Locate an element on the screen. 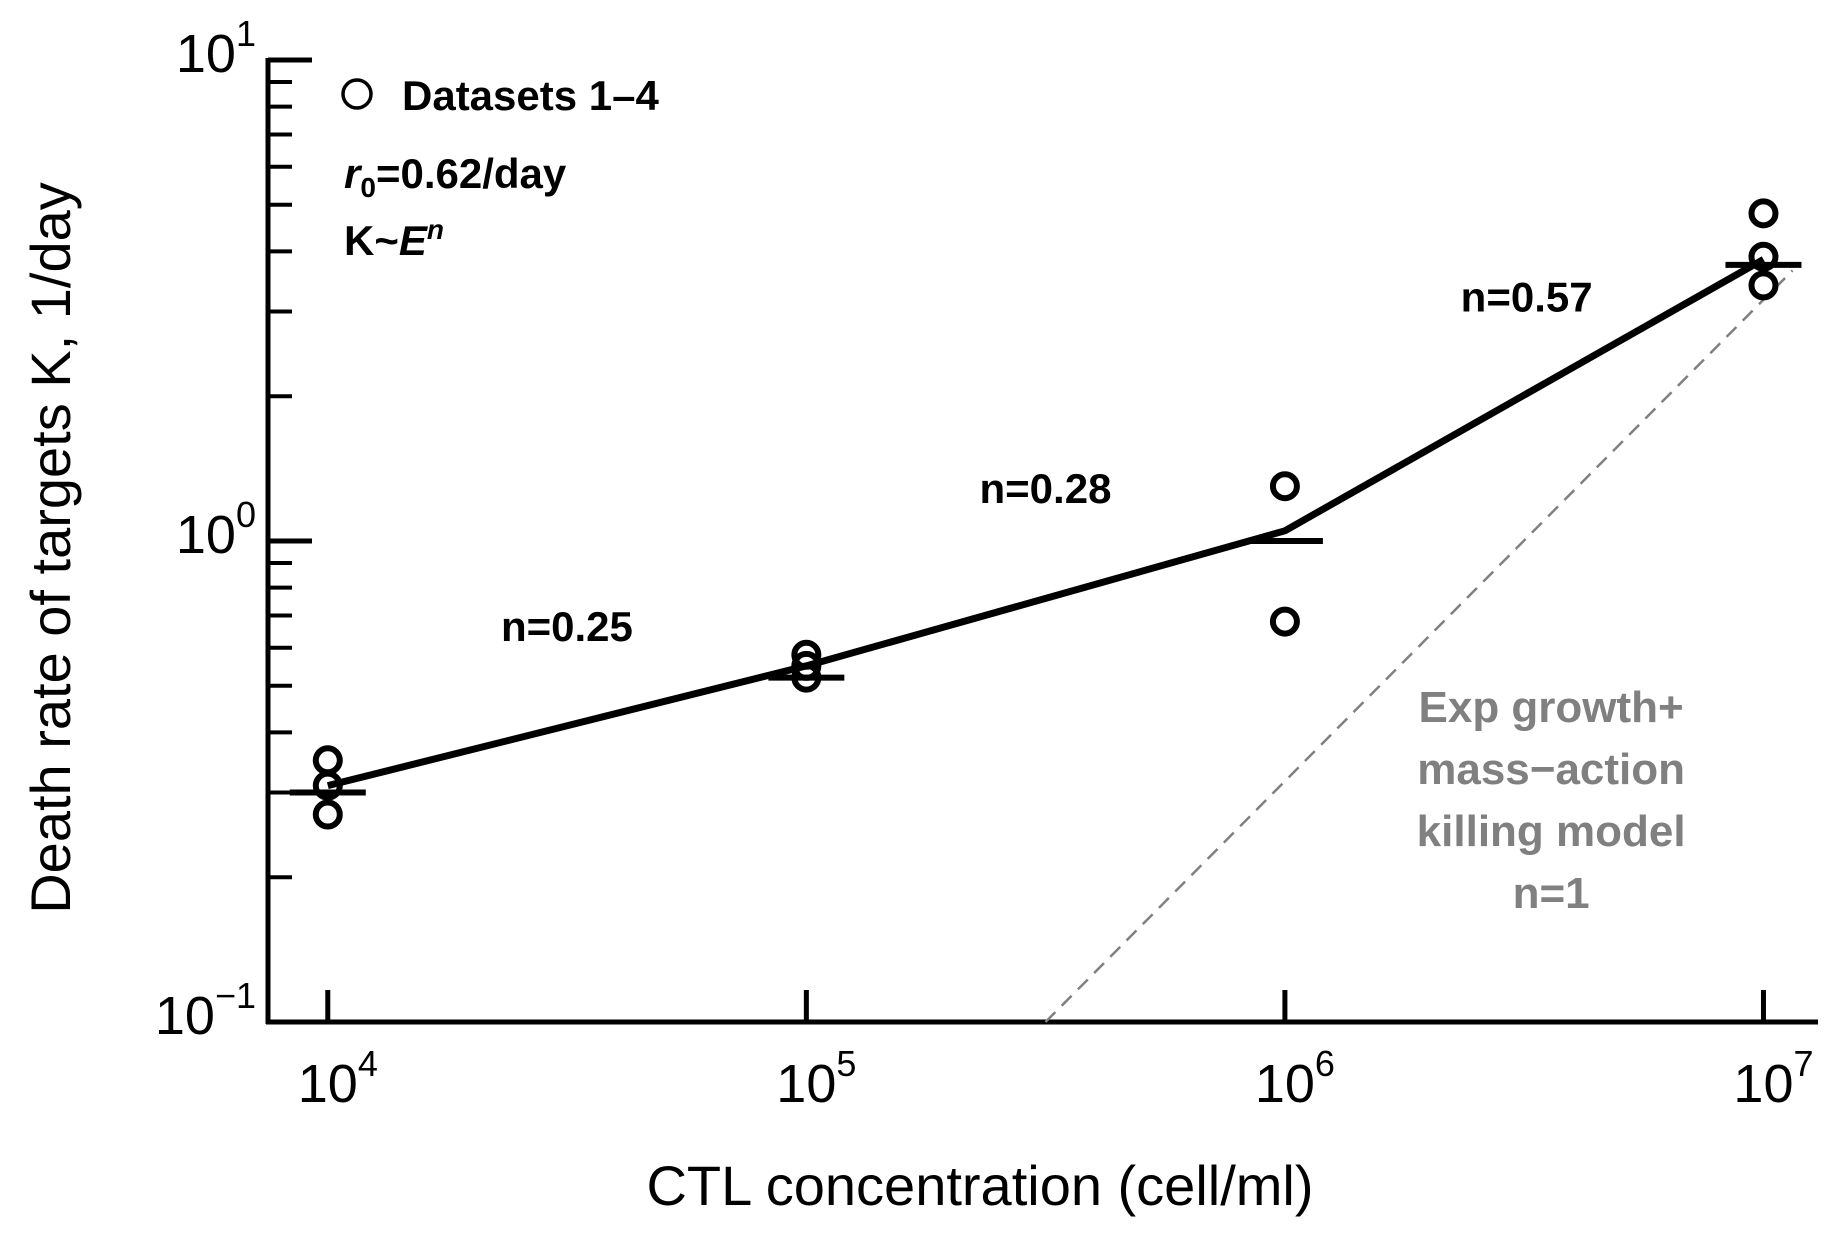 Image resolution: width=1833 pixels, height=1233 pixels. x-tick-label: 10⁶ is located at coordinates (1295, 1078).